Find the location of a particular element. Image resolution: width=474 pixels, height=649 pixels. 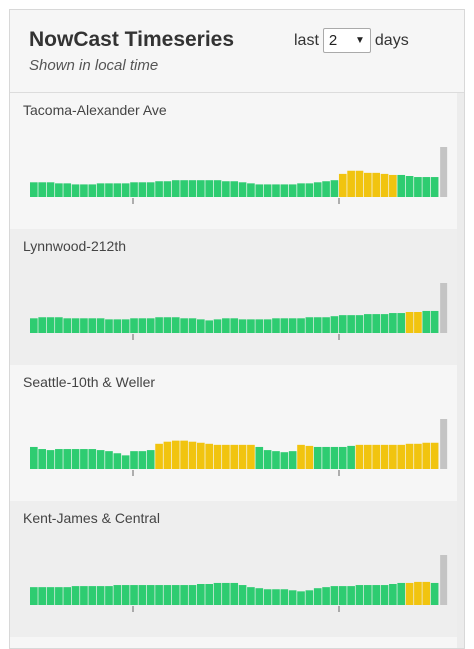

days-select: 2 ▼ is located at coordinates (346, 40).